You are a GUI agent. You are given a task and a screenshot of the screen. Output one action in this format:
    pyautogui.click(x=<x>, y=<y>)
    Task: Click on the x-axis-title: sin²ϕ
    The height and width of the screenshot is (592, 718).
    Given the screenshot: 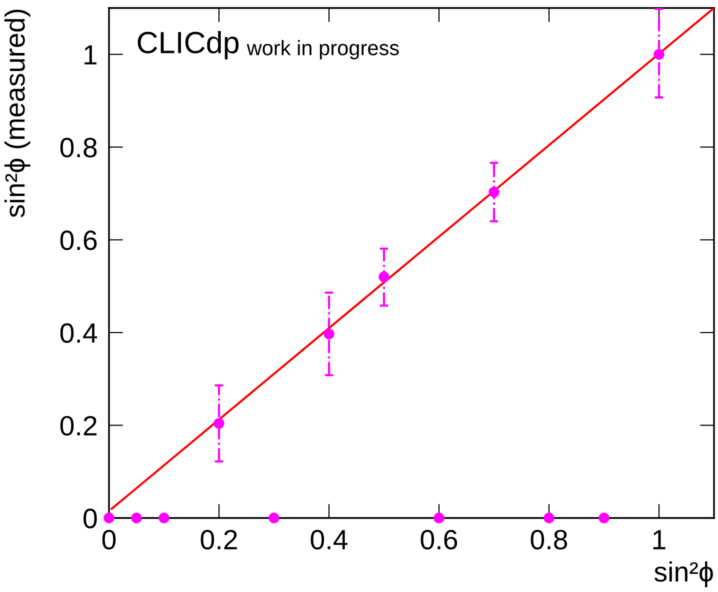 What is the action you would take?
    pyautogui.click(x=683, y=574)
    